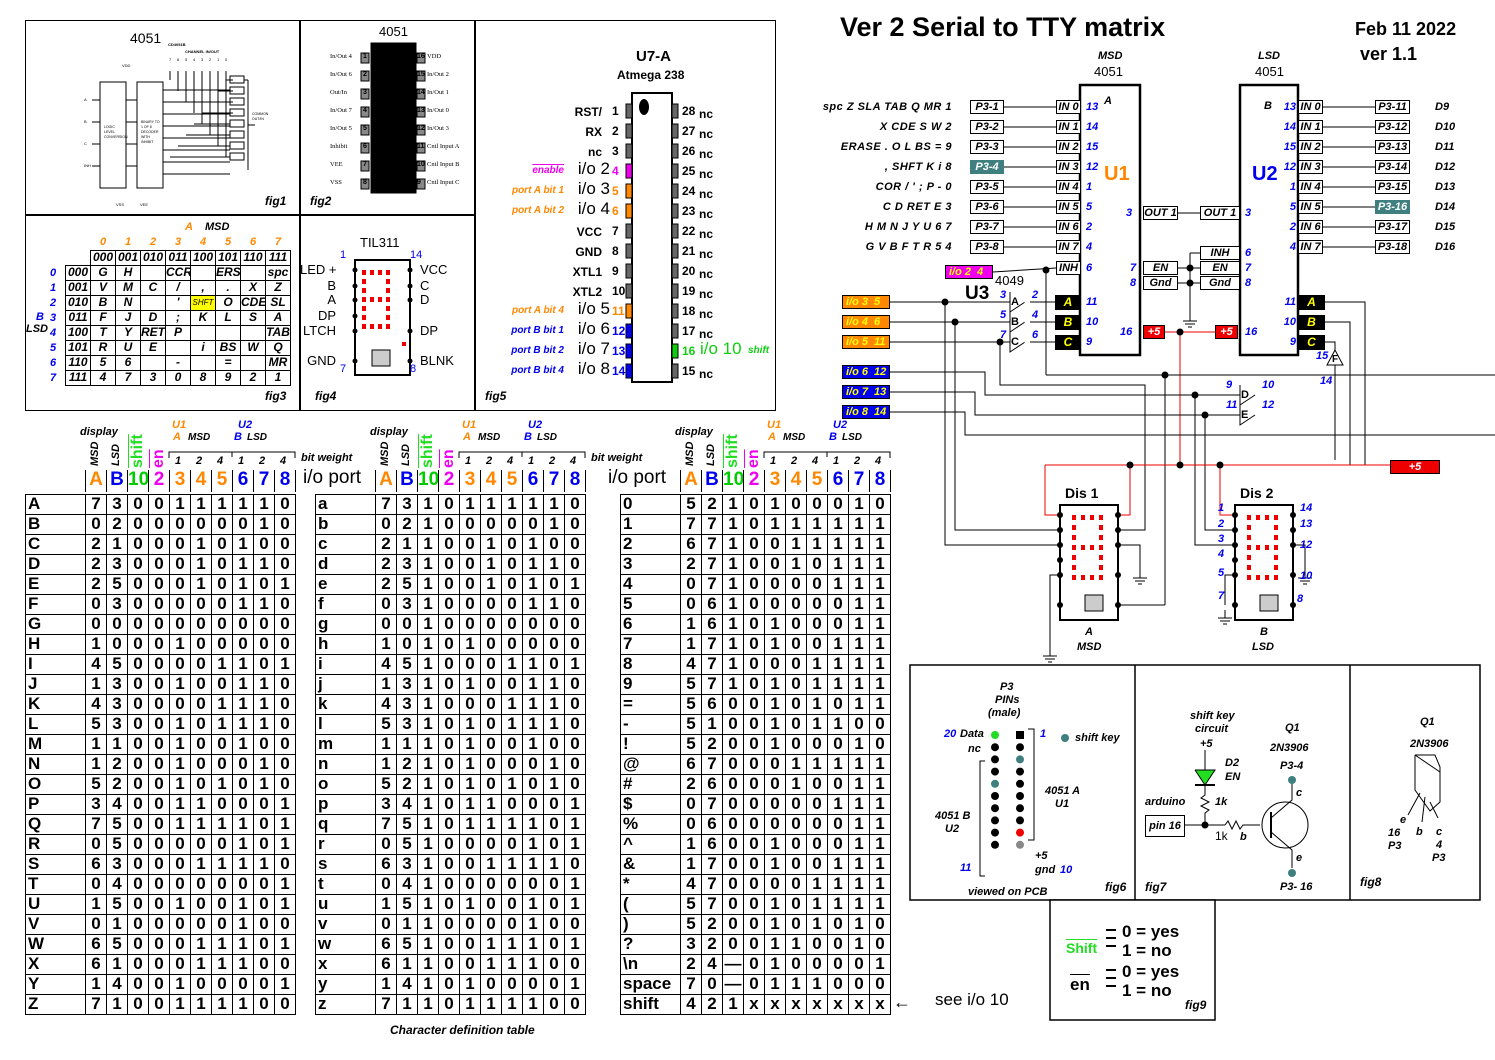 This screenshot has width=1495, height=1060. Describe the element at coordinates (533, 481) in the screenshot. I see `column-header: 6` at that location.